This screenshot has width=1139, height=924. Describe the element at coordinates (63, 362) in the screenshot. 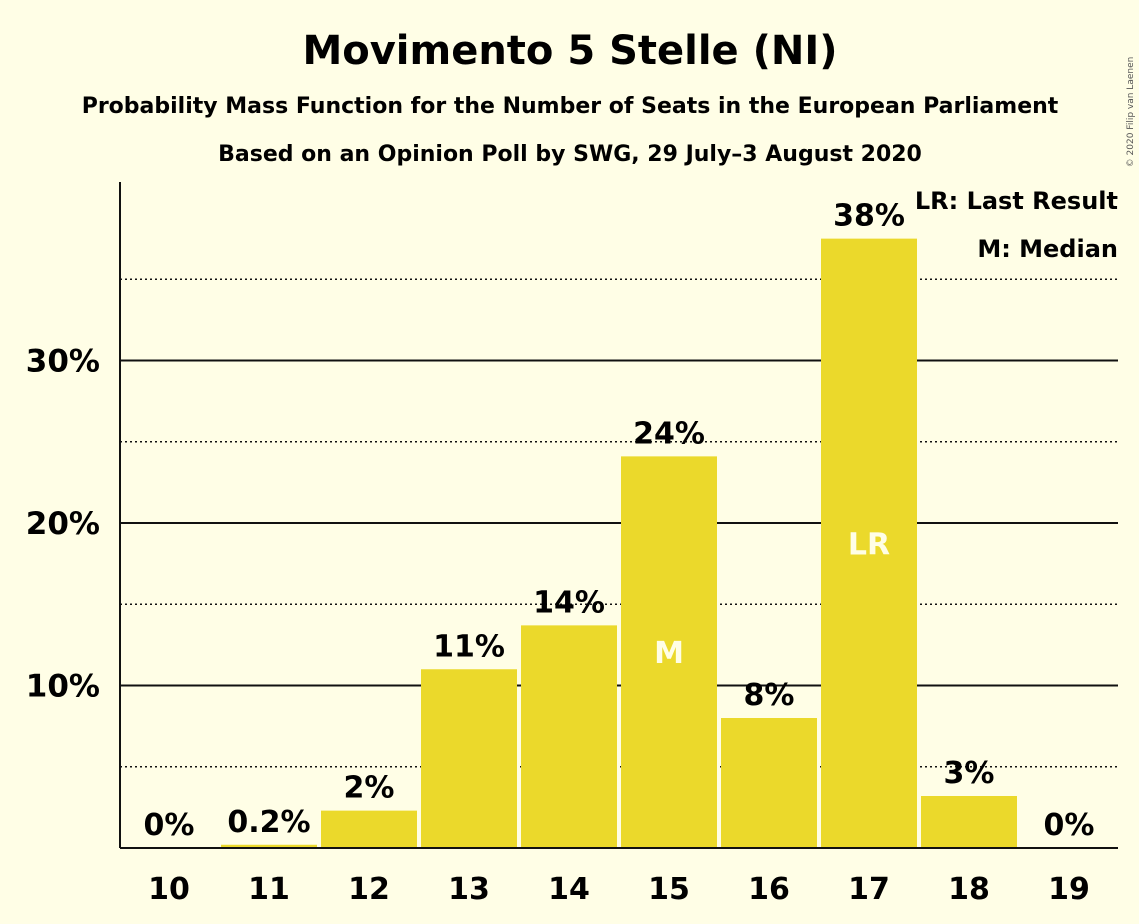

I see `y-tick-label: 30%` at that location.